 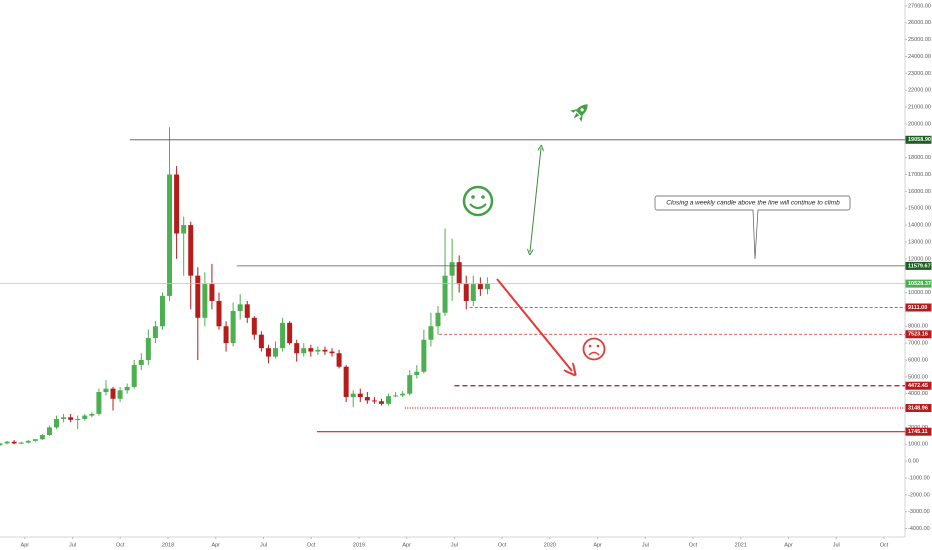 I want to click on y-tick-label: 4000.00, so click(x=918, y=394).